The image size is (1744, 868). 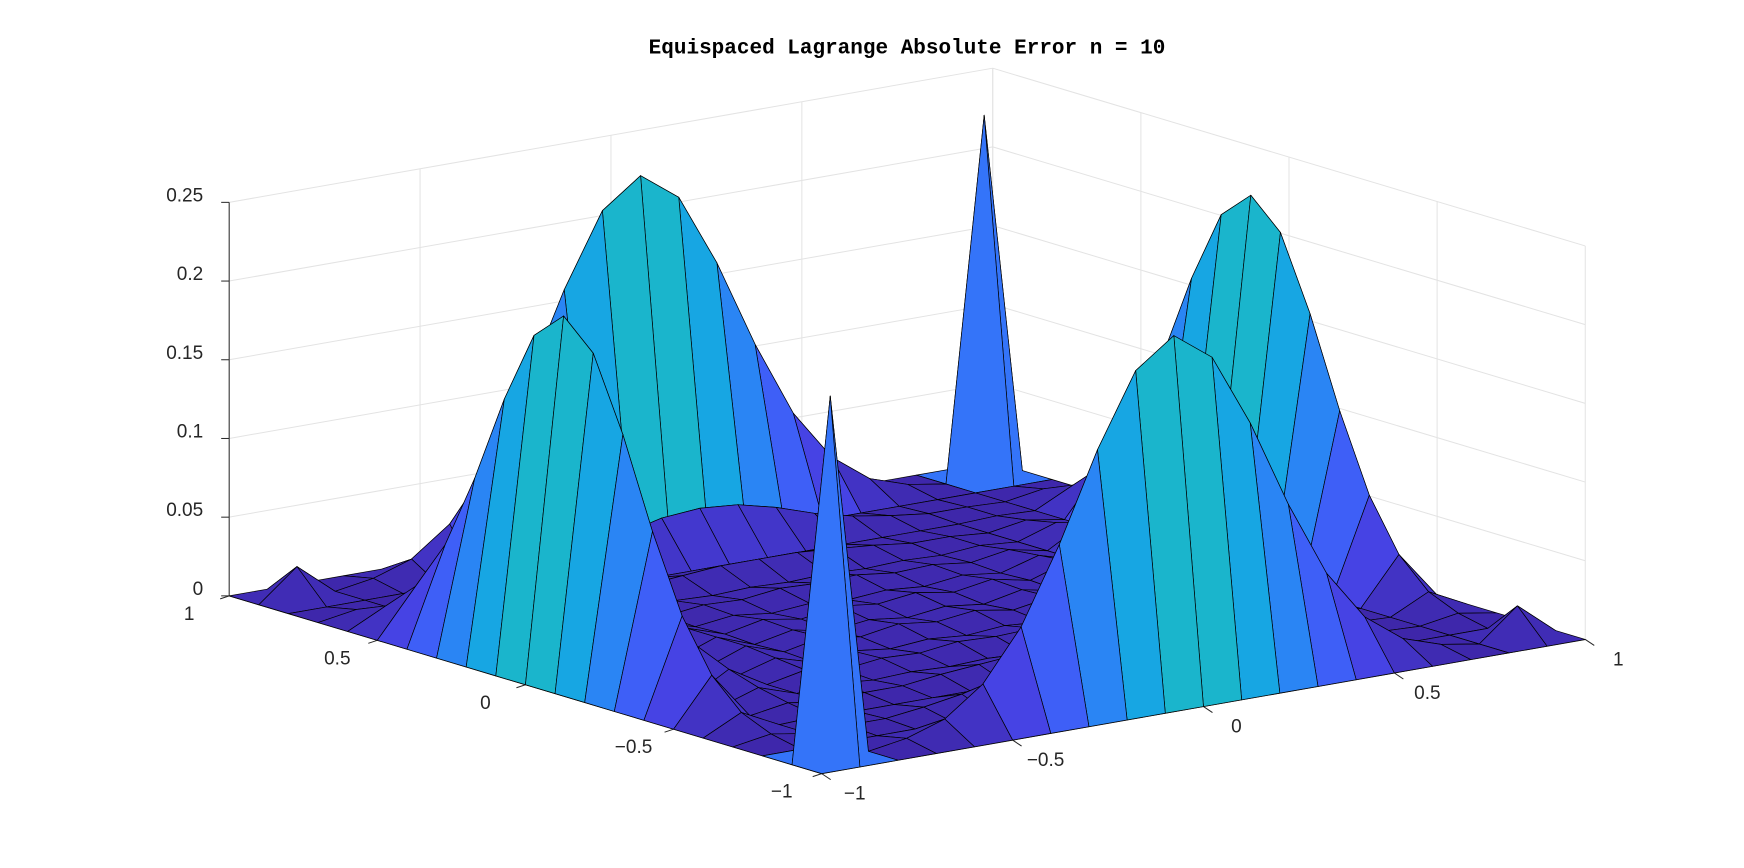 I want to click on z-tick-label: 0.05, so click(x=184, y=510).